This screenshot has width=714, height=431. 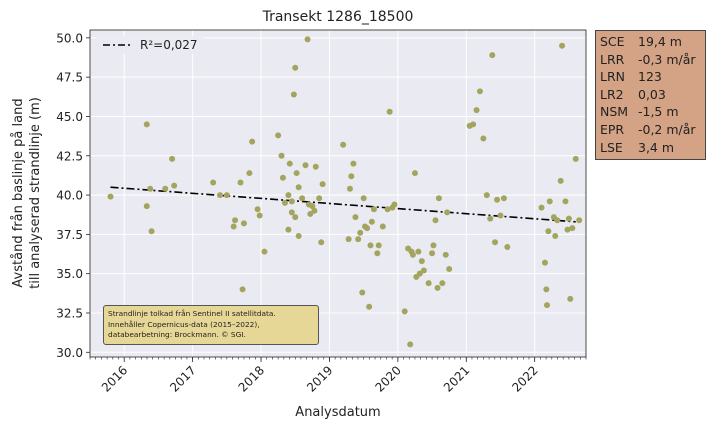 What do you see at coordinates (667, 59) in the screenshot?
I see `stat-value: -0,3 m/år` at bounding box center [667, 59].